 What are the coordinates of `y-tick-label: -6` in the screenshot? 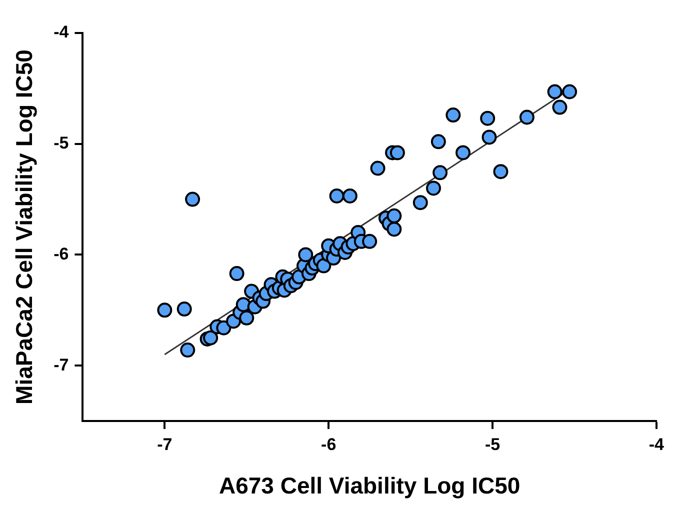 It's located at (61, 254).